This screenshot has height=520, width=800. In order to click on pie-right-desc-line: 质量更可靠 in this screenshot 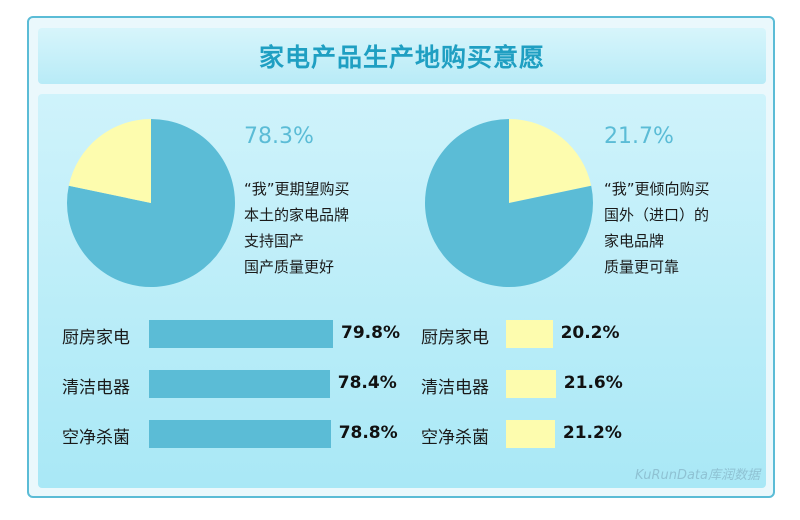, I will do `click(642, 267)`.